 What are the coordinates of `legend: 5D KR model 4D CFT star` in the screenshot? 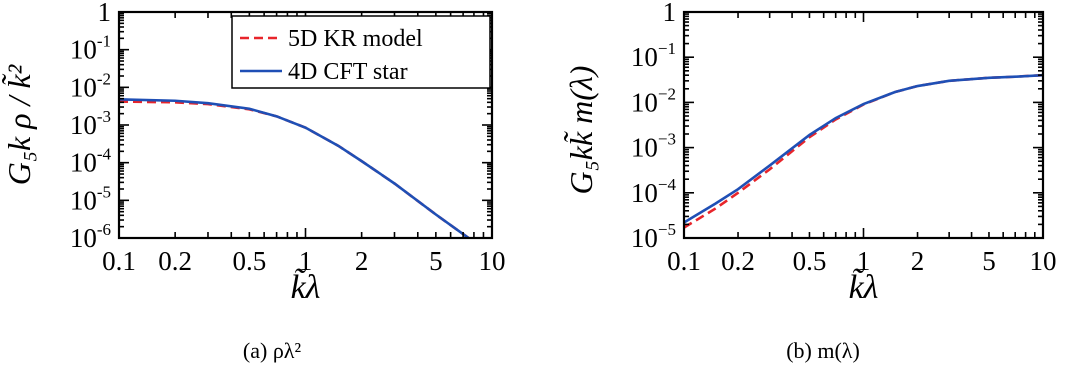 It's located at (361, 52).